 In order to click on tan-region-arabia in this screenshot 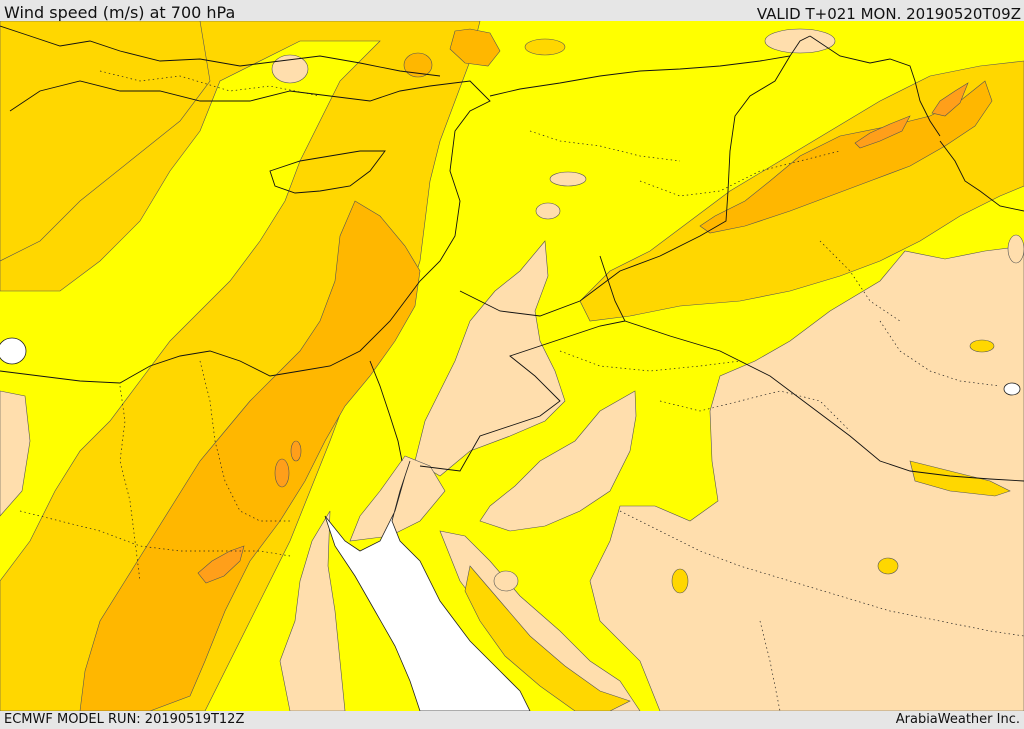, I will do `click(558, 461)`.